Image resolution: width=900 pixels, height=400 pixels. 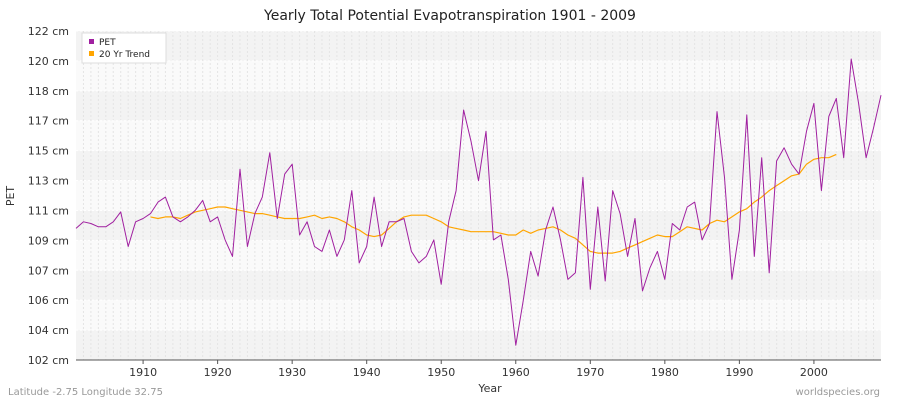 I want to click on y-tick-label: 122 cm, so click(x=48, y=31).